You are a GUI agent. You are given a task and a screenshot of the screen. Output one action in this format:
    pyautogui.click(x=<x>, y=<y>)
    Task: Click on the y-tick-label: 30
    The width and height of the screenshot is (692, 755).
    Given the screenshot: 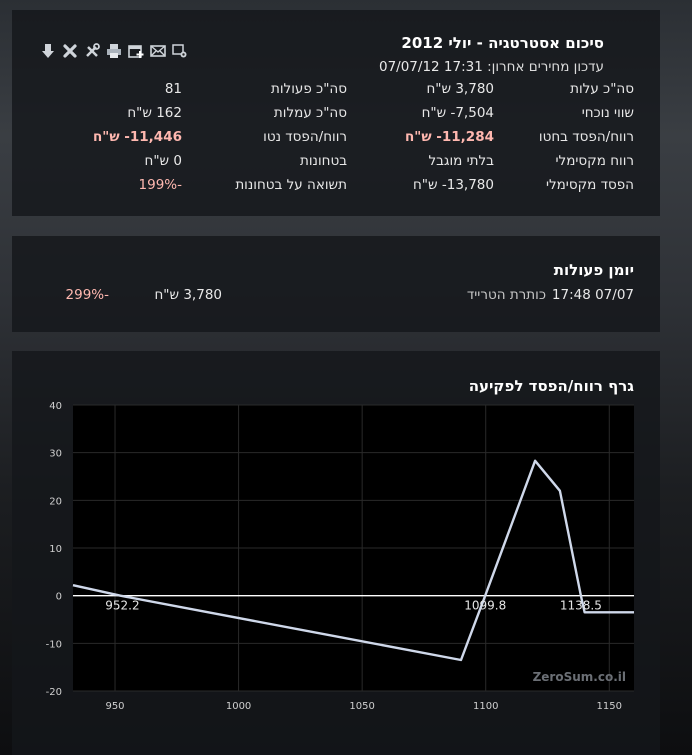 What is the action you would take?
    pyautogui.click(x=55, y=454)
    